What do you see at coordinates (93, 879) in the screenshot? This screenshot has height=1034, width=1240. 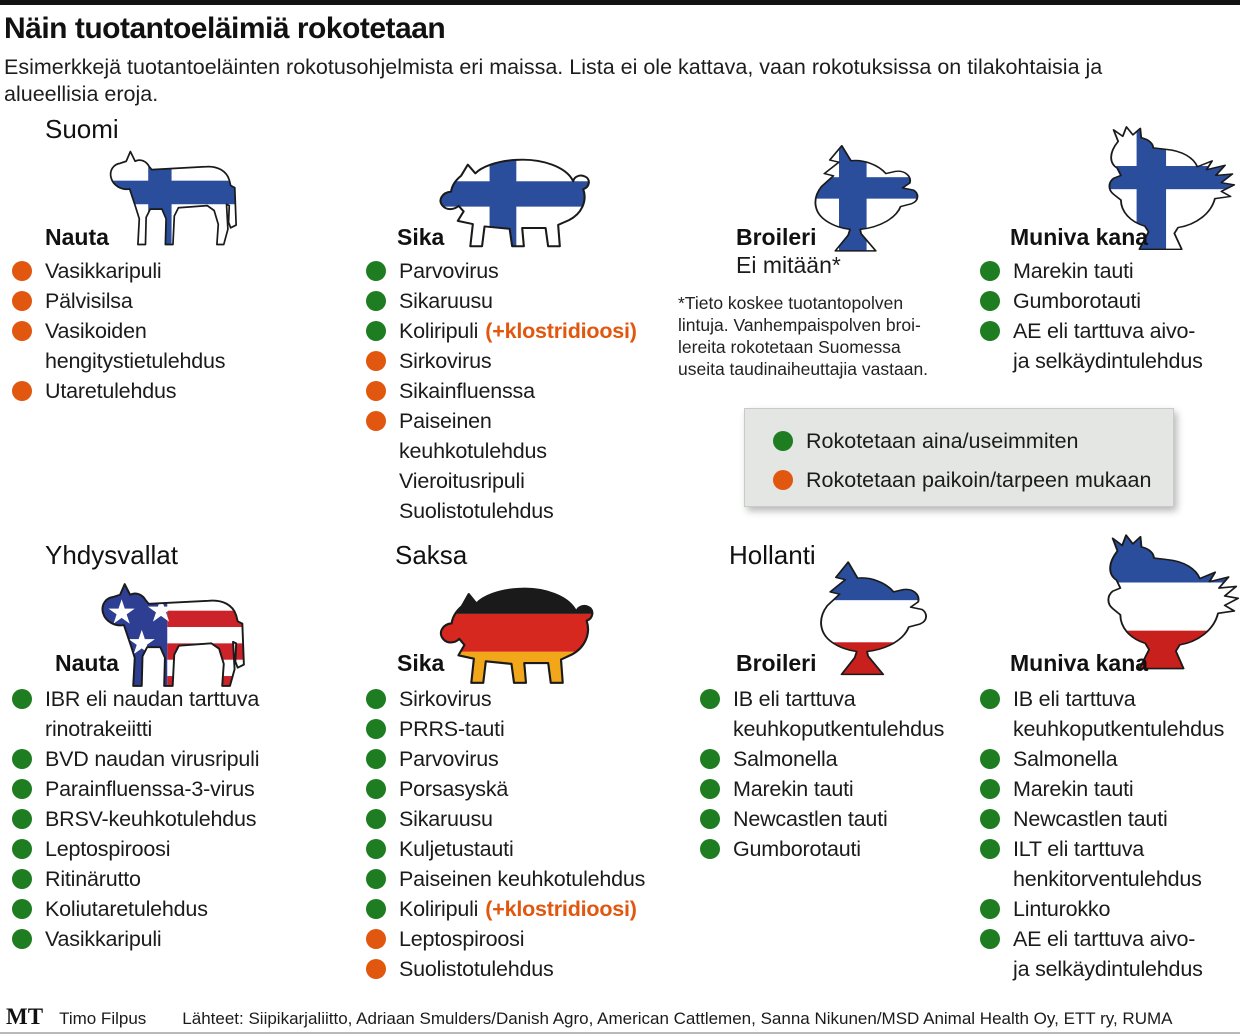 I see `vaccine-label: Ritinärutto` at bounding box center [93, 879].